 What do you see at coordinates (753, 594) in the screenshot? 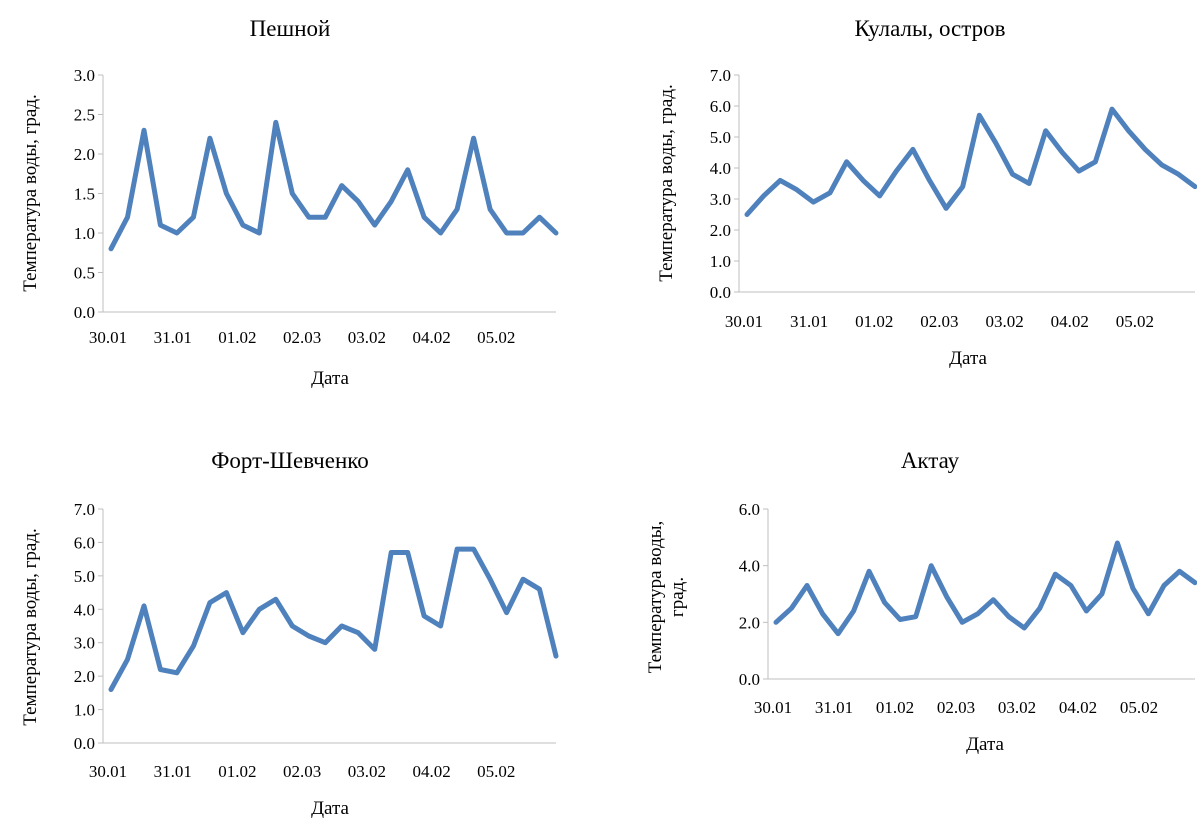
I see `y-tick-labels: 0.0 2.0 4.0 6.0` at bounding box center [753, 594].